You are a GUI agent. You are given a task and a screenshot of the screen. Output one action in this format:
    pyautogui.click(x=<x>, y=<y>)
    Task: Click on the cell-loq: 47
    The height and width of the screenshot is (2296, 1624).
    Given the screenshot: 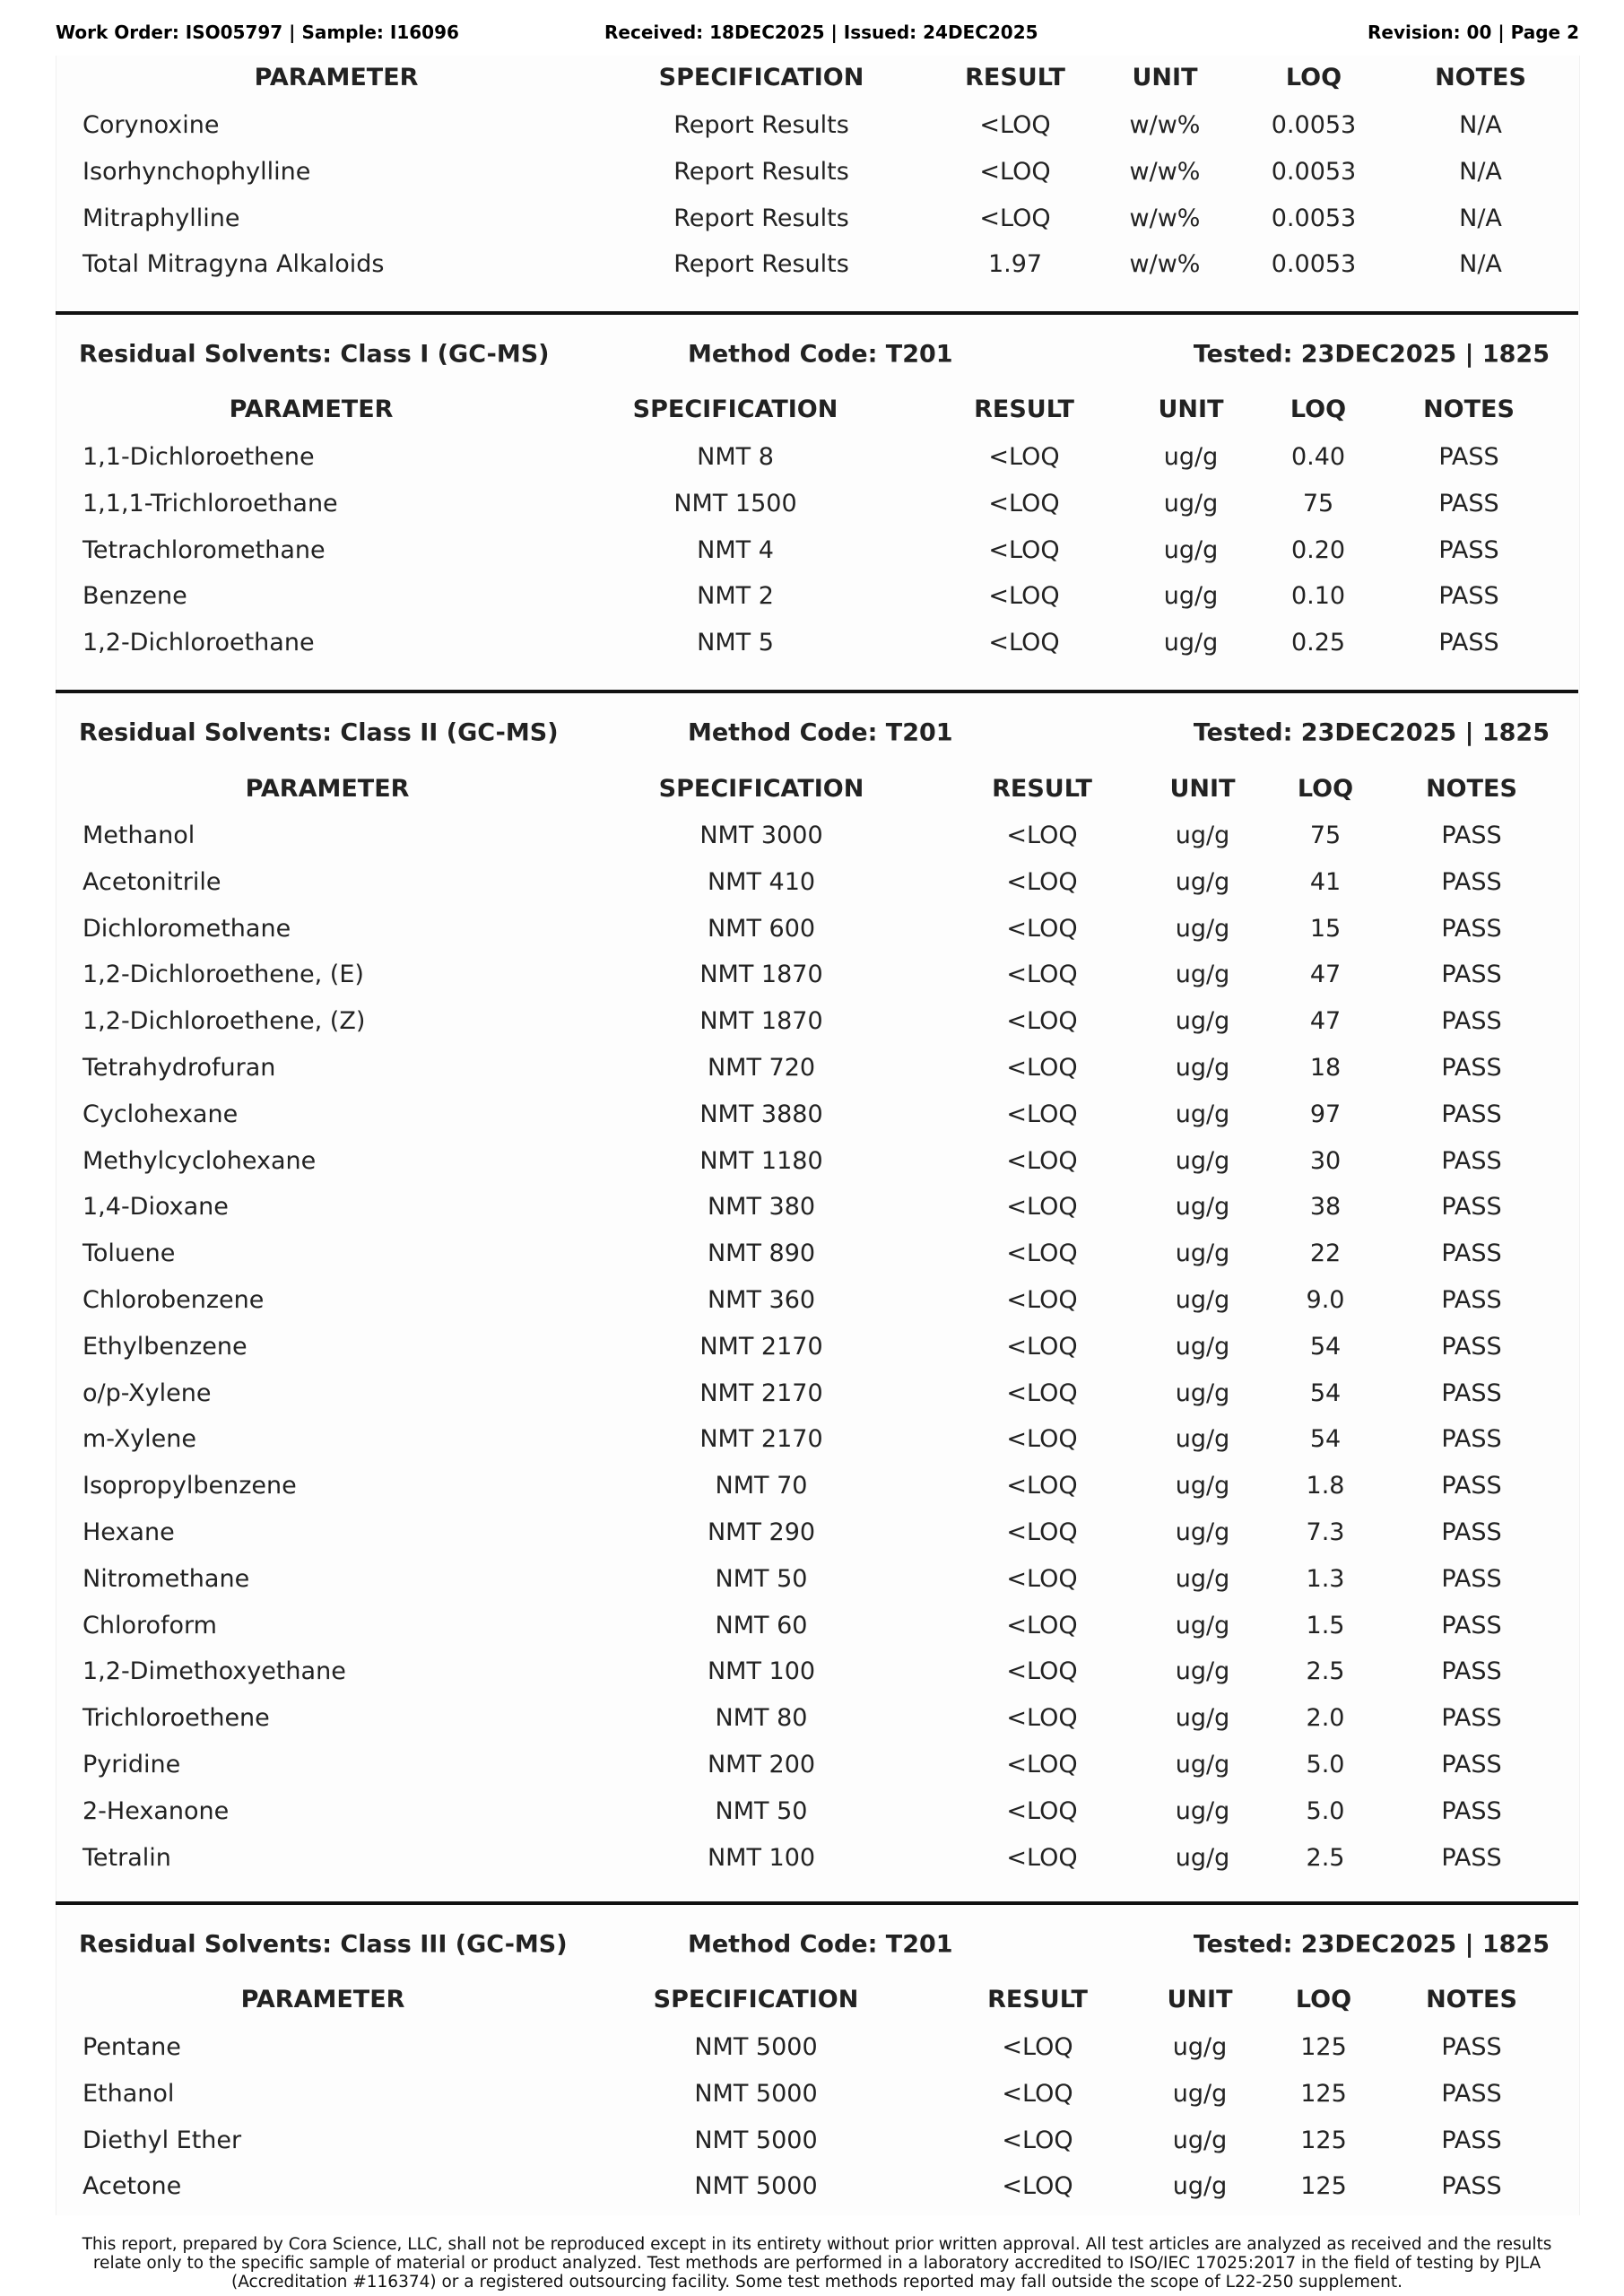 What is the action you would take?
    pyautogui.click(x=1325, y=975)
    